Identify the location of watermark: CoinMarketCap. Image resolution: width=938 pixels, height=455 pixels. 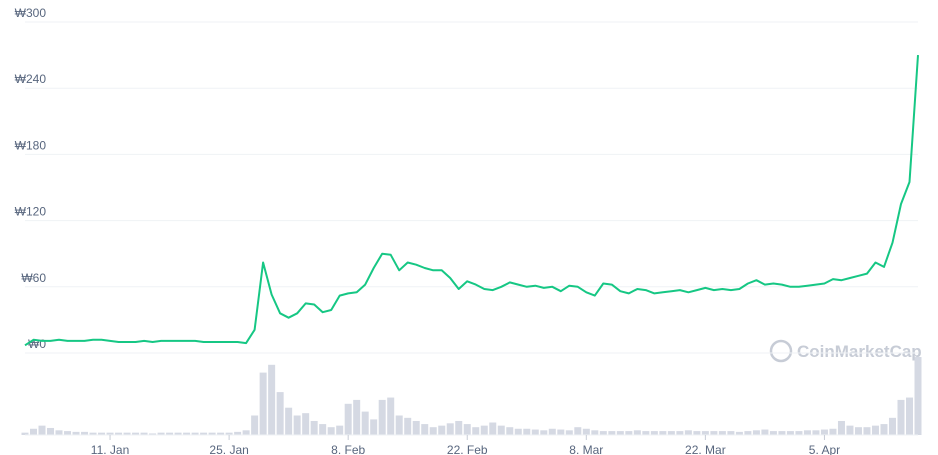
(845, 351).